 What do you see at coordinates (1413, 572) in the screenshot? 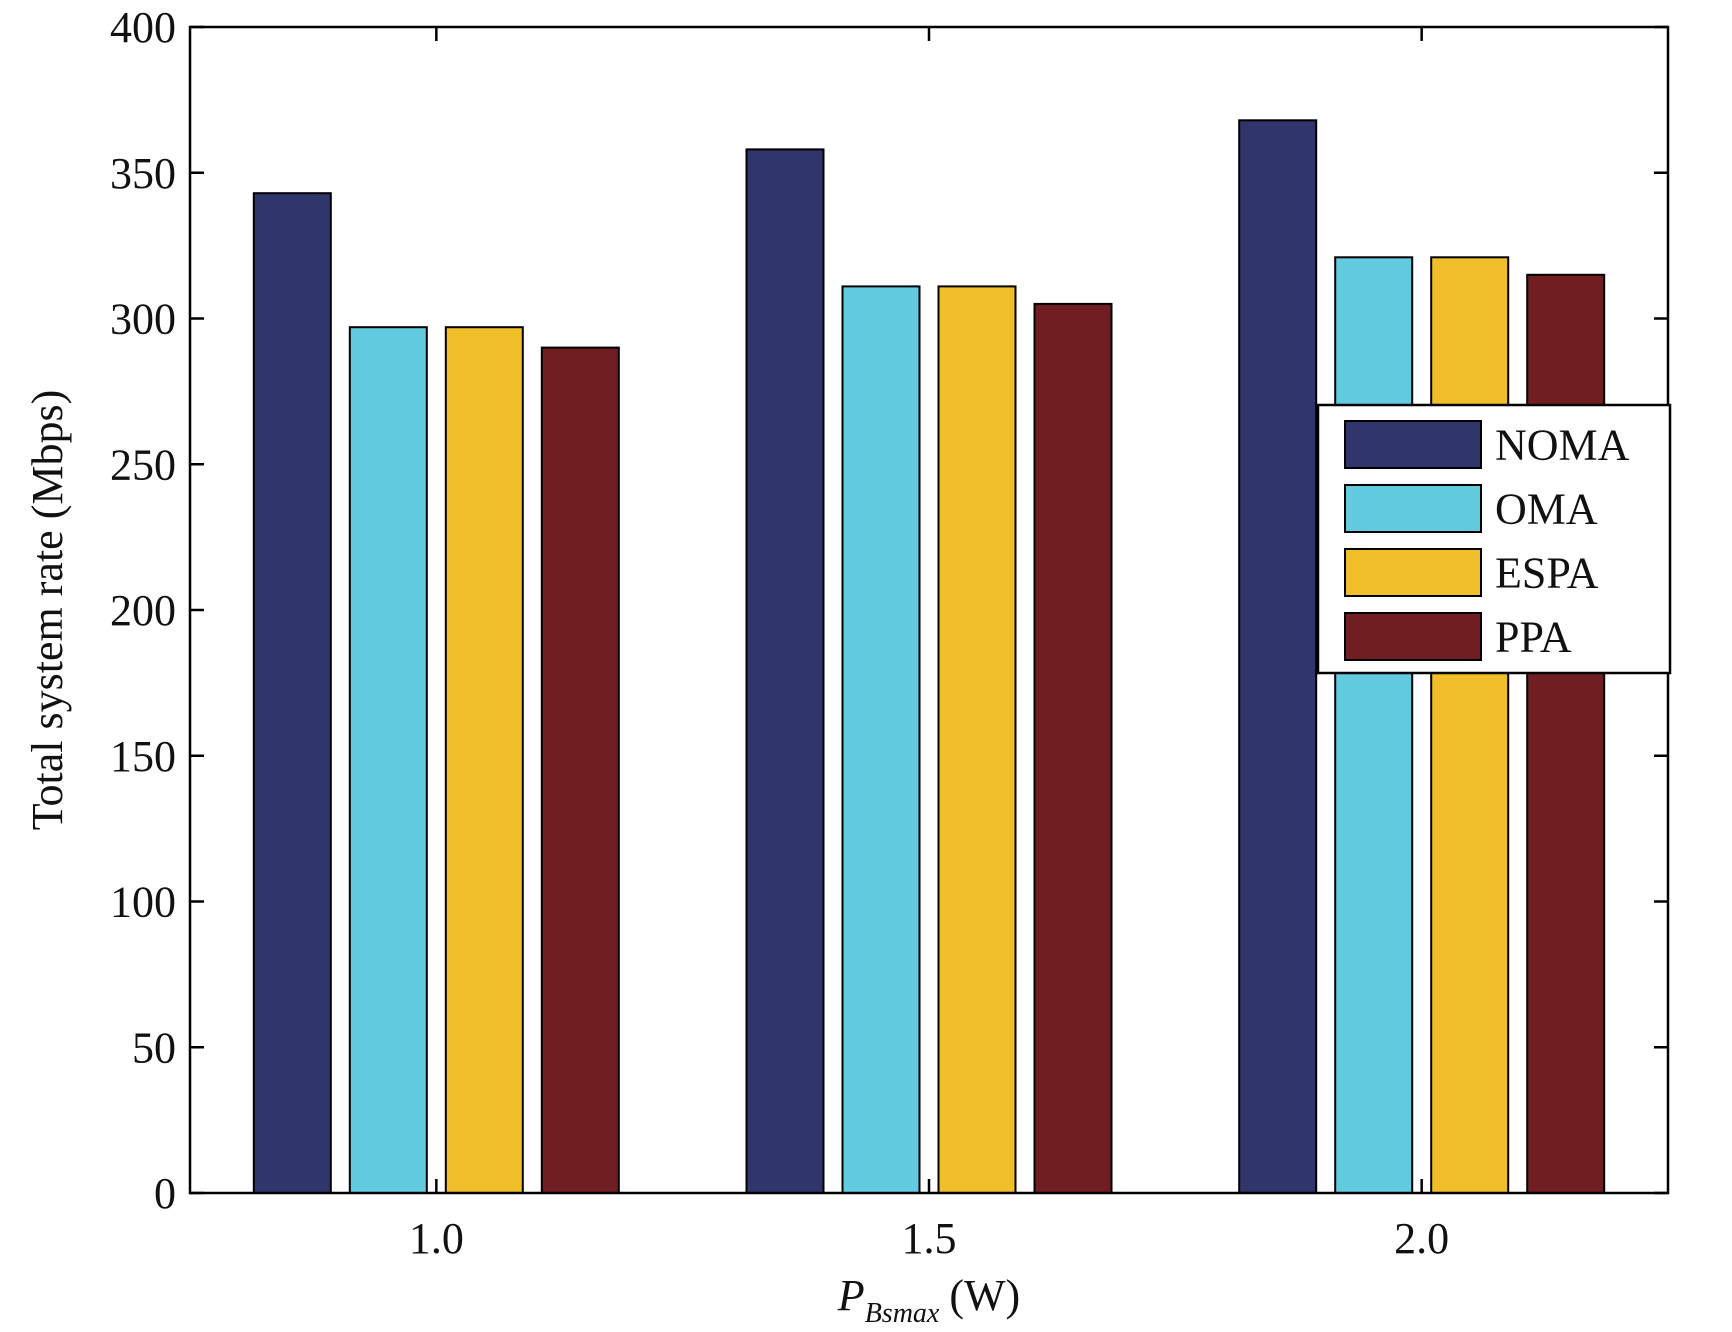
I see `legend-swatch-espa` at bounding box center [1413, 572].